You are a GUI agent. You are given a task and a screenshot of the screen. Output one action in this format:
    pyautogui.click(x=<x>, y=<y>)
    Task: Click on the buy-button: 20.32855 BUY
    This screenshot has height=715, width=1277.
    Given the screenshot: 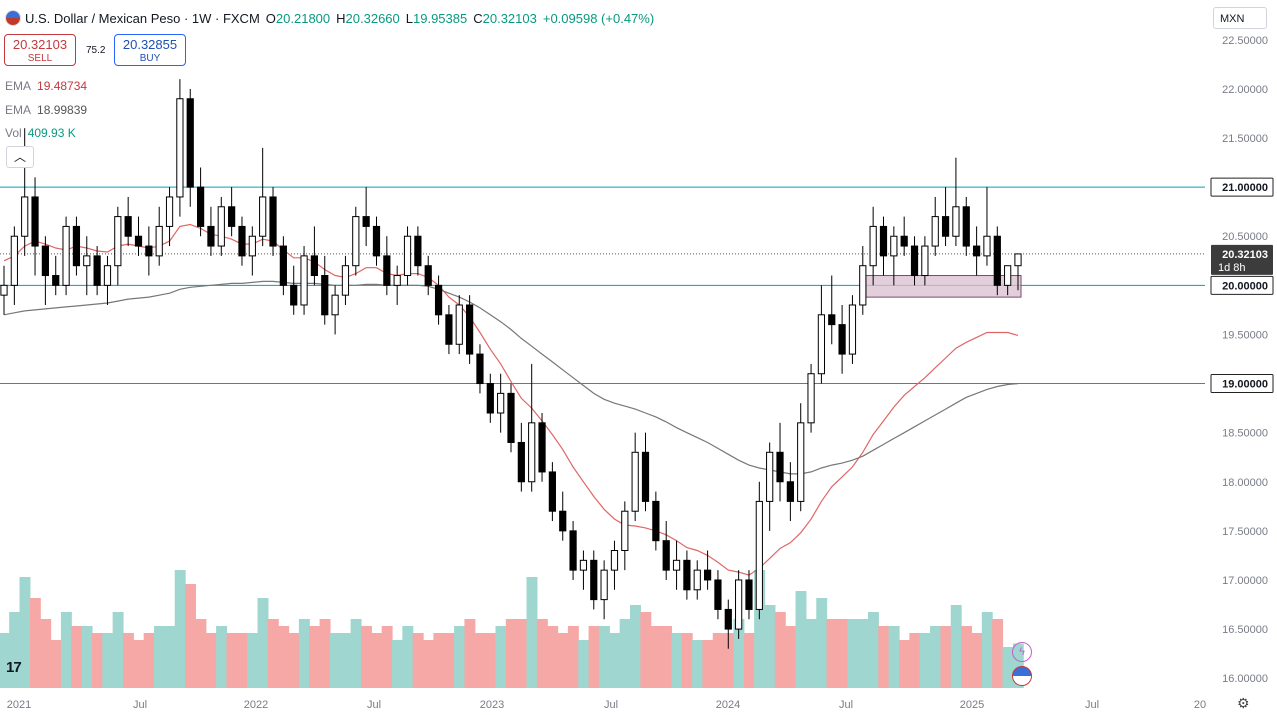 What is the action you would take?
    pyautogui.click(x=150, y=50)
    